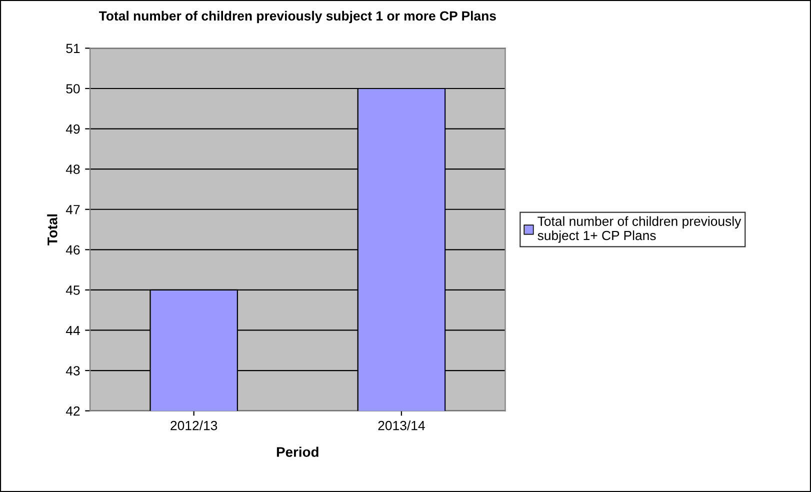 The width and height of the screenshot is (811, 492). I want to click on x-tick-label: 2013/14, so click(401, 425).